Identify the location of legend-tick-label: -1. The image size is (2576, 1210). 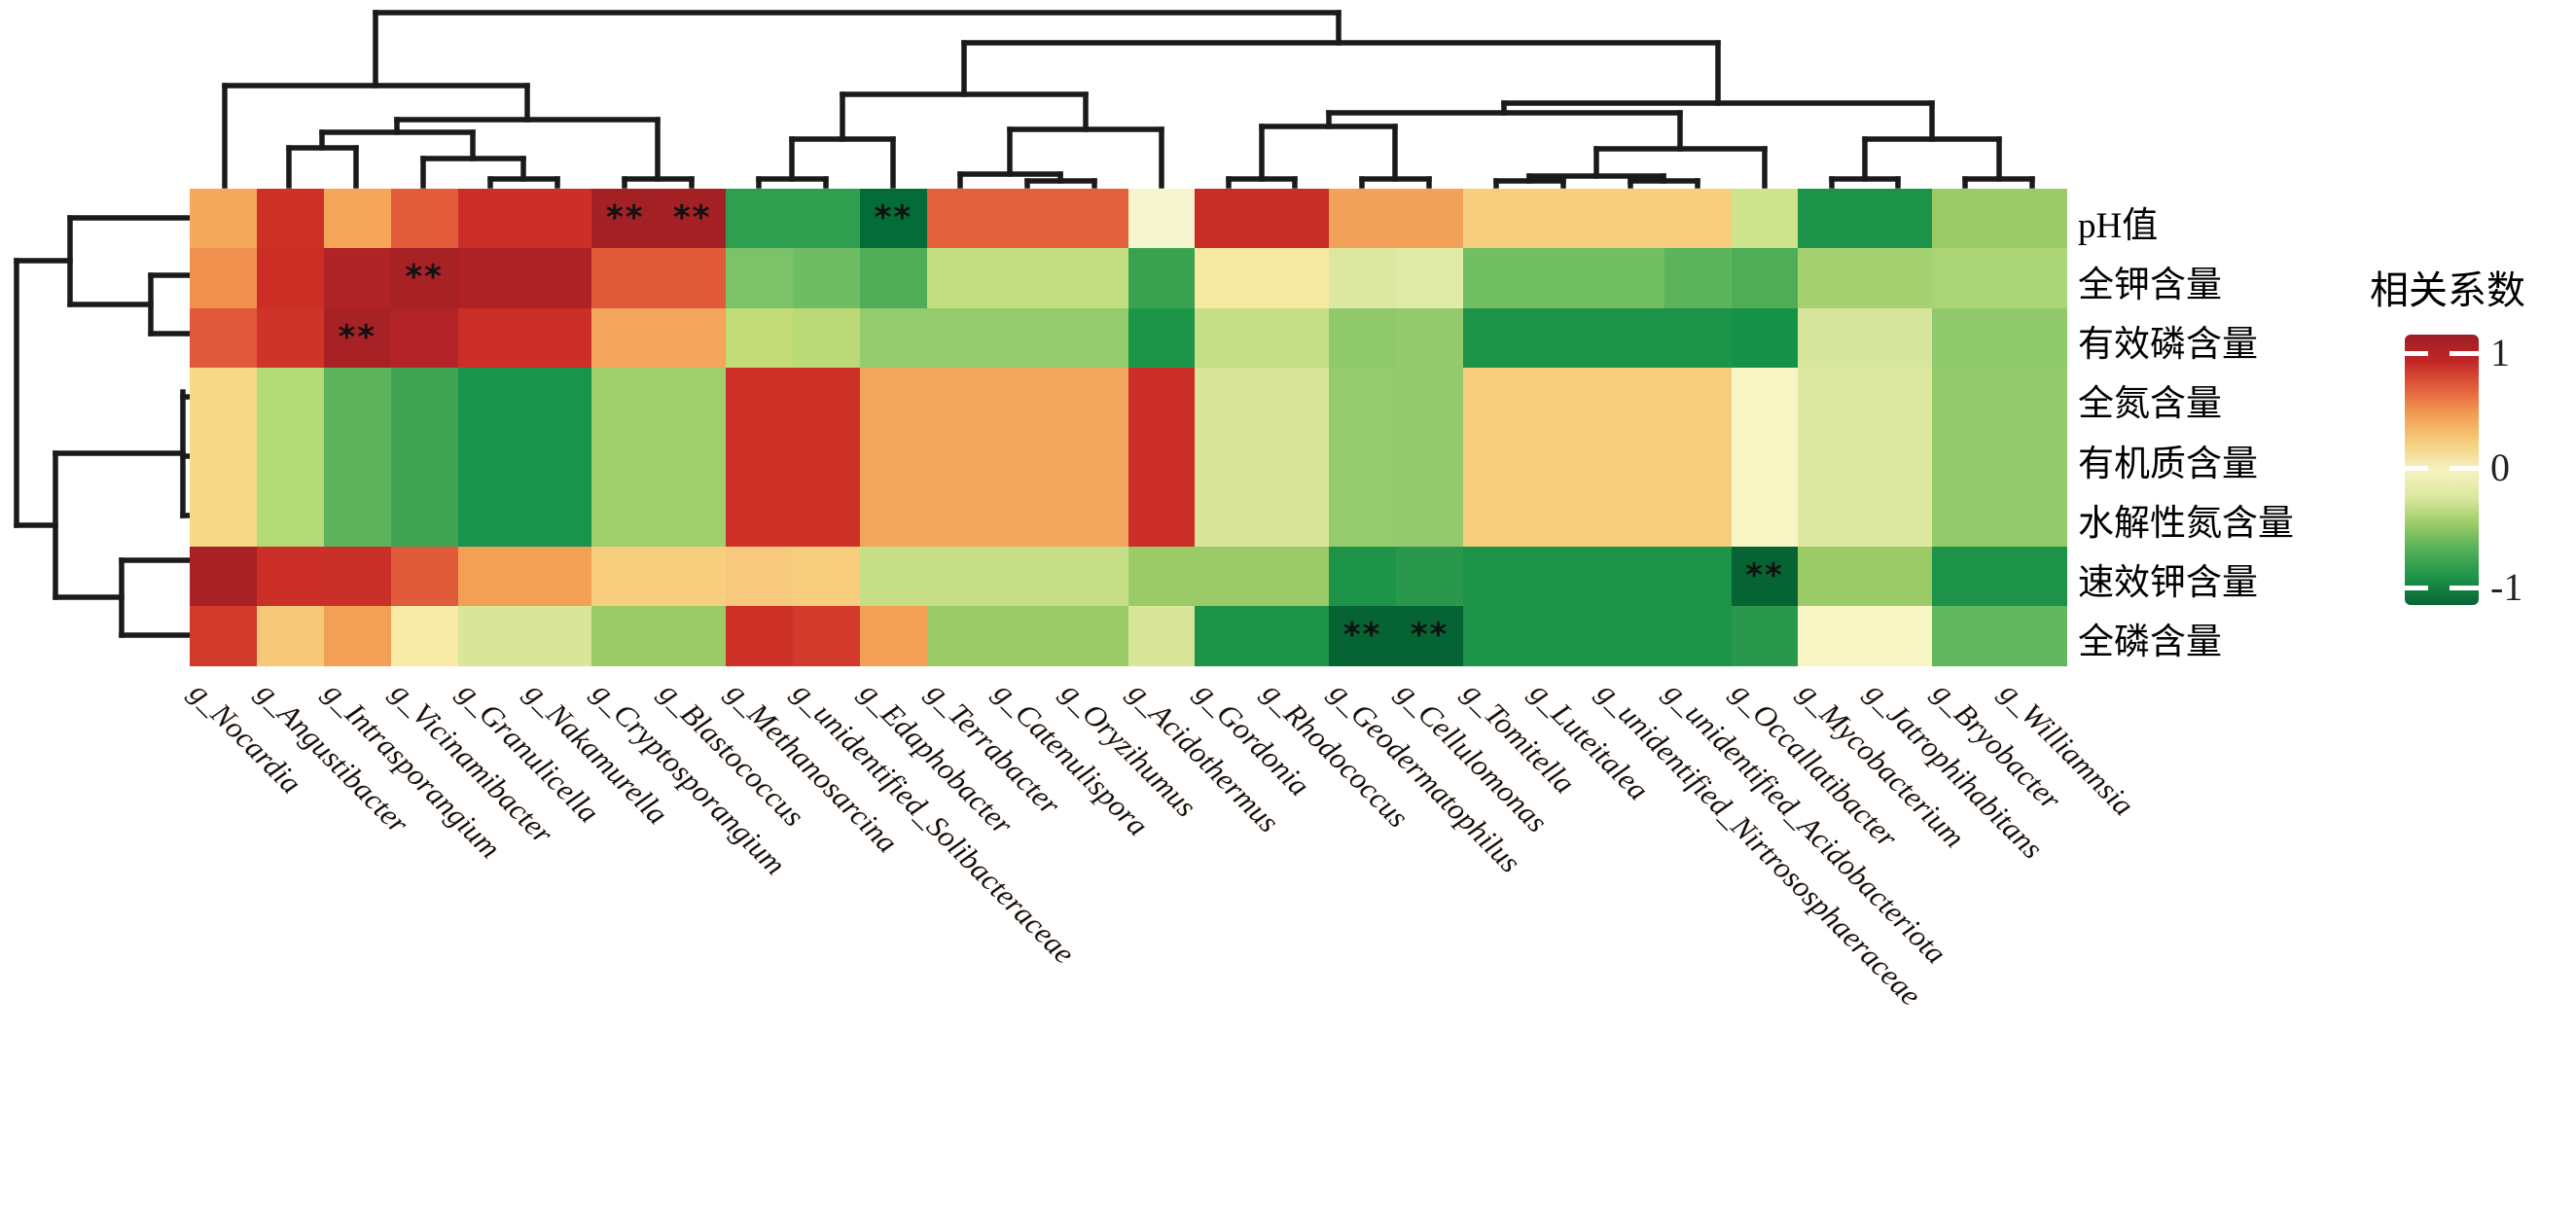
(2506, 587).